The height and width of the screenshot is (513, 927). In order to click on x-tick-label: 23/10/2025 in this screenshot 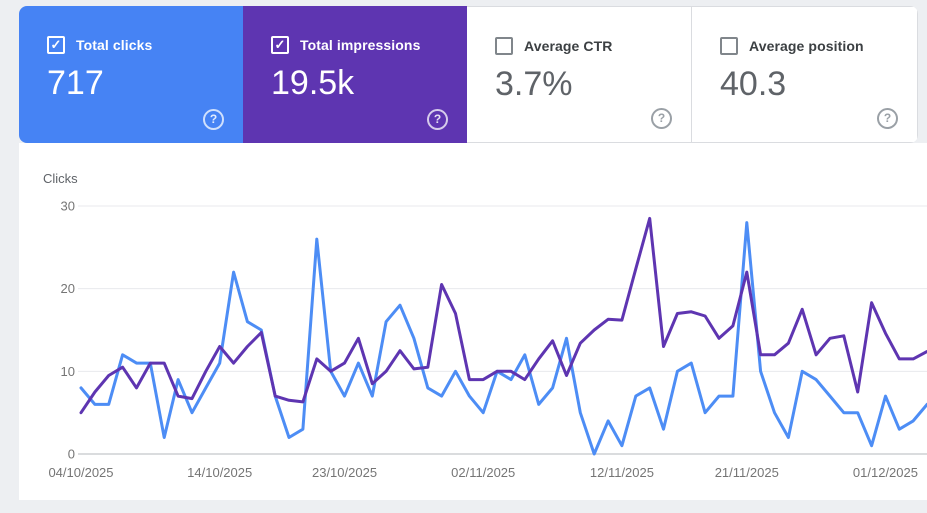, I will do `click(344, 472)`.